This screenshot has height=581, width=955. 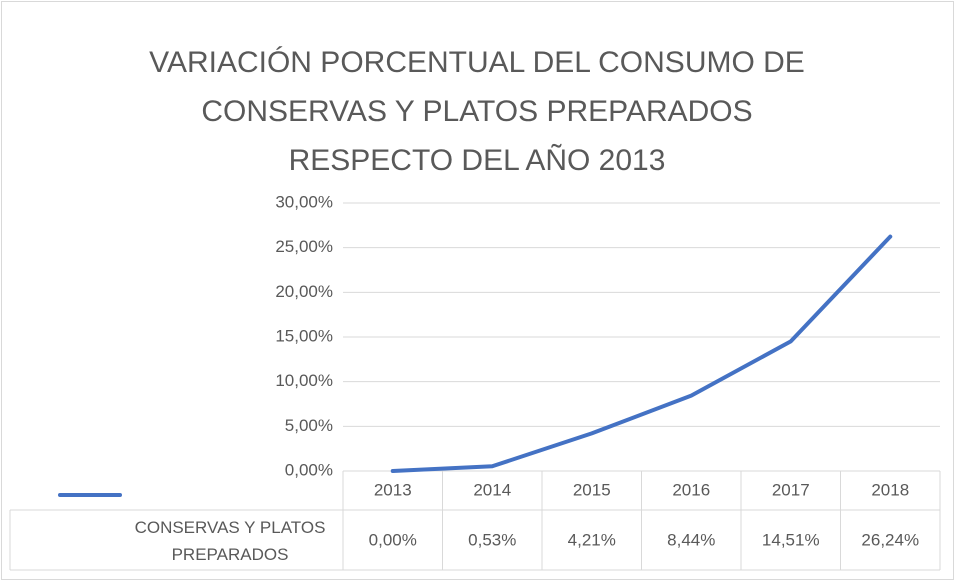 What do you see at coordinates (492, 539) in the screenshot?
I see `table-value: 0,53%` at bounding box center [492, 539].